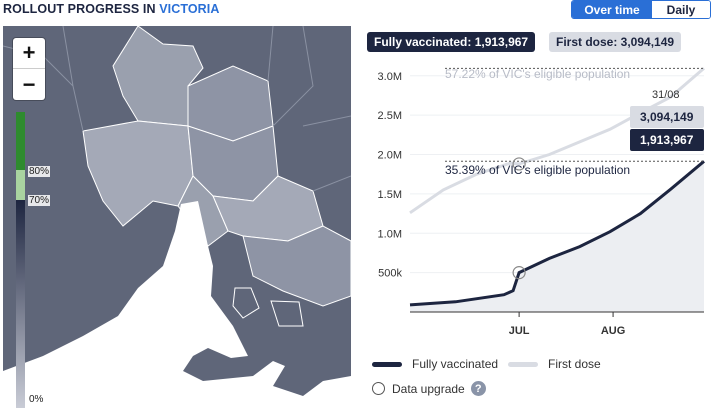 The height and width of the screenshot is (409, 712). What do you see at coordinates (390, 175) in the screenshot?
I see `y-tick-labels: 500k 1.0M 1.5M 2.0M 2.5M 3.0M` at bounding box center [390, 175].